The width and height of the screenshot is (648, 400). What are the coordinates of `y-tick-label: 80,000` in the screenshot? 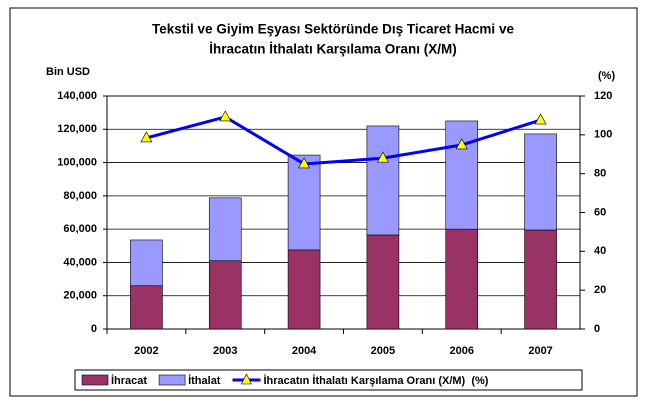 It's located at (80, 196).